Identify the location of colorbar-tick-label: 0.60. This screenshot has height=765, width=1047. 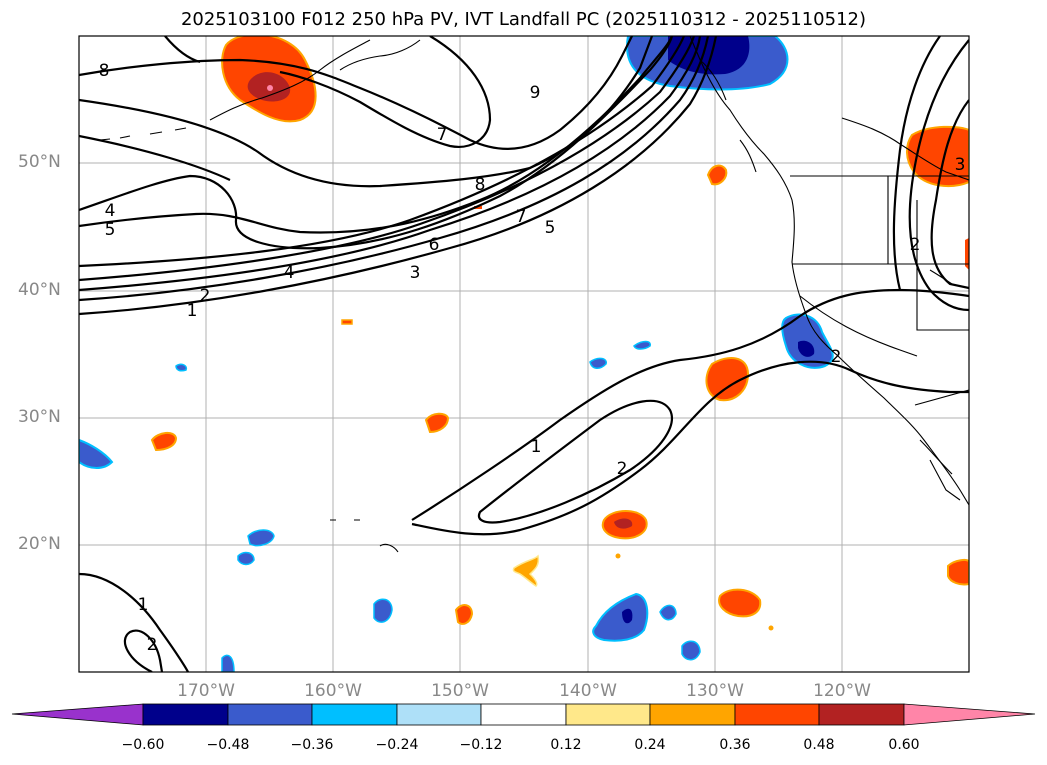
(904, 745).